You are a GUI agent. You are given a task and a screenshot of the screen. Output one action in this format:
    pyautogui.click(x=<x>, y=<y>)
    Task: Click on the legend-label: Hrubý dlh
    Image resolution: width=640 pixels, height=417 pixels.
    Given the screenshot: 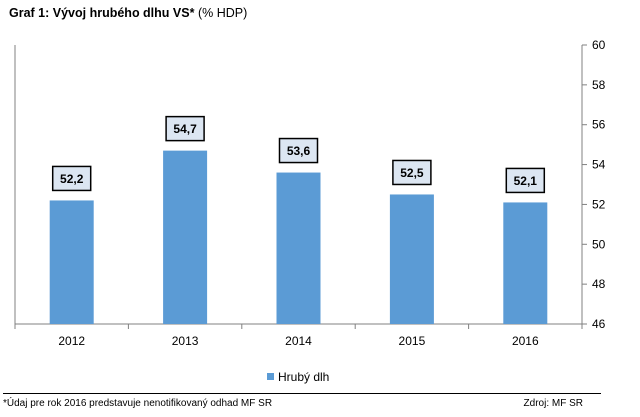 What is the action you would take?
    pyautogui.click(x=303, y=377)
    